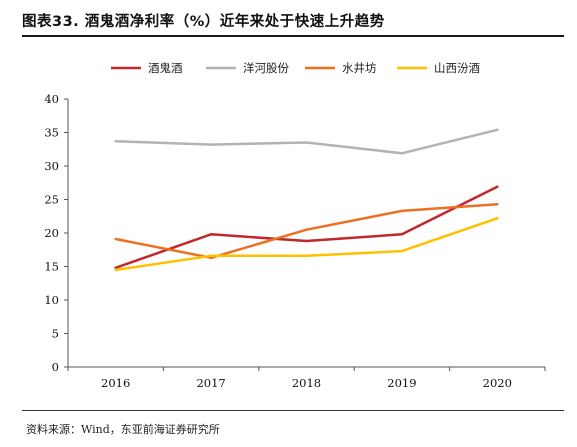 This screenshot has height=447, width=577. I want to click on y-tick-label: 5, so click(55, 334).